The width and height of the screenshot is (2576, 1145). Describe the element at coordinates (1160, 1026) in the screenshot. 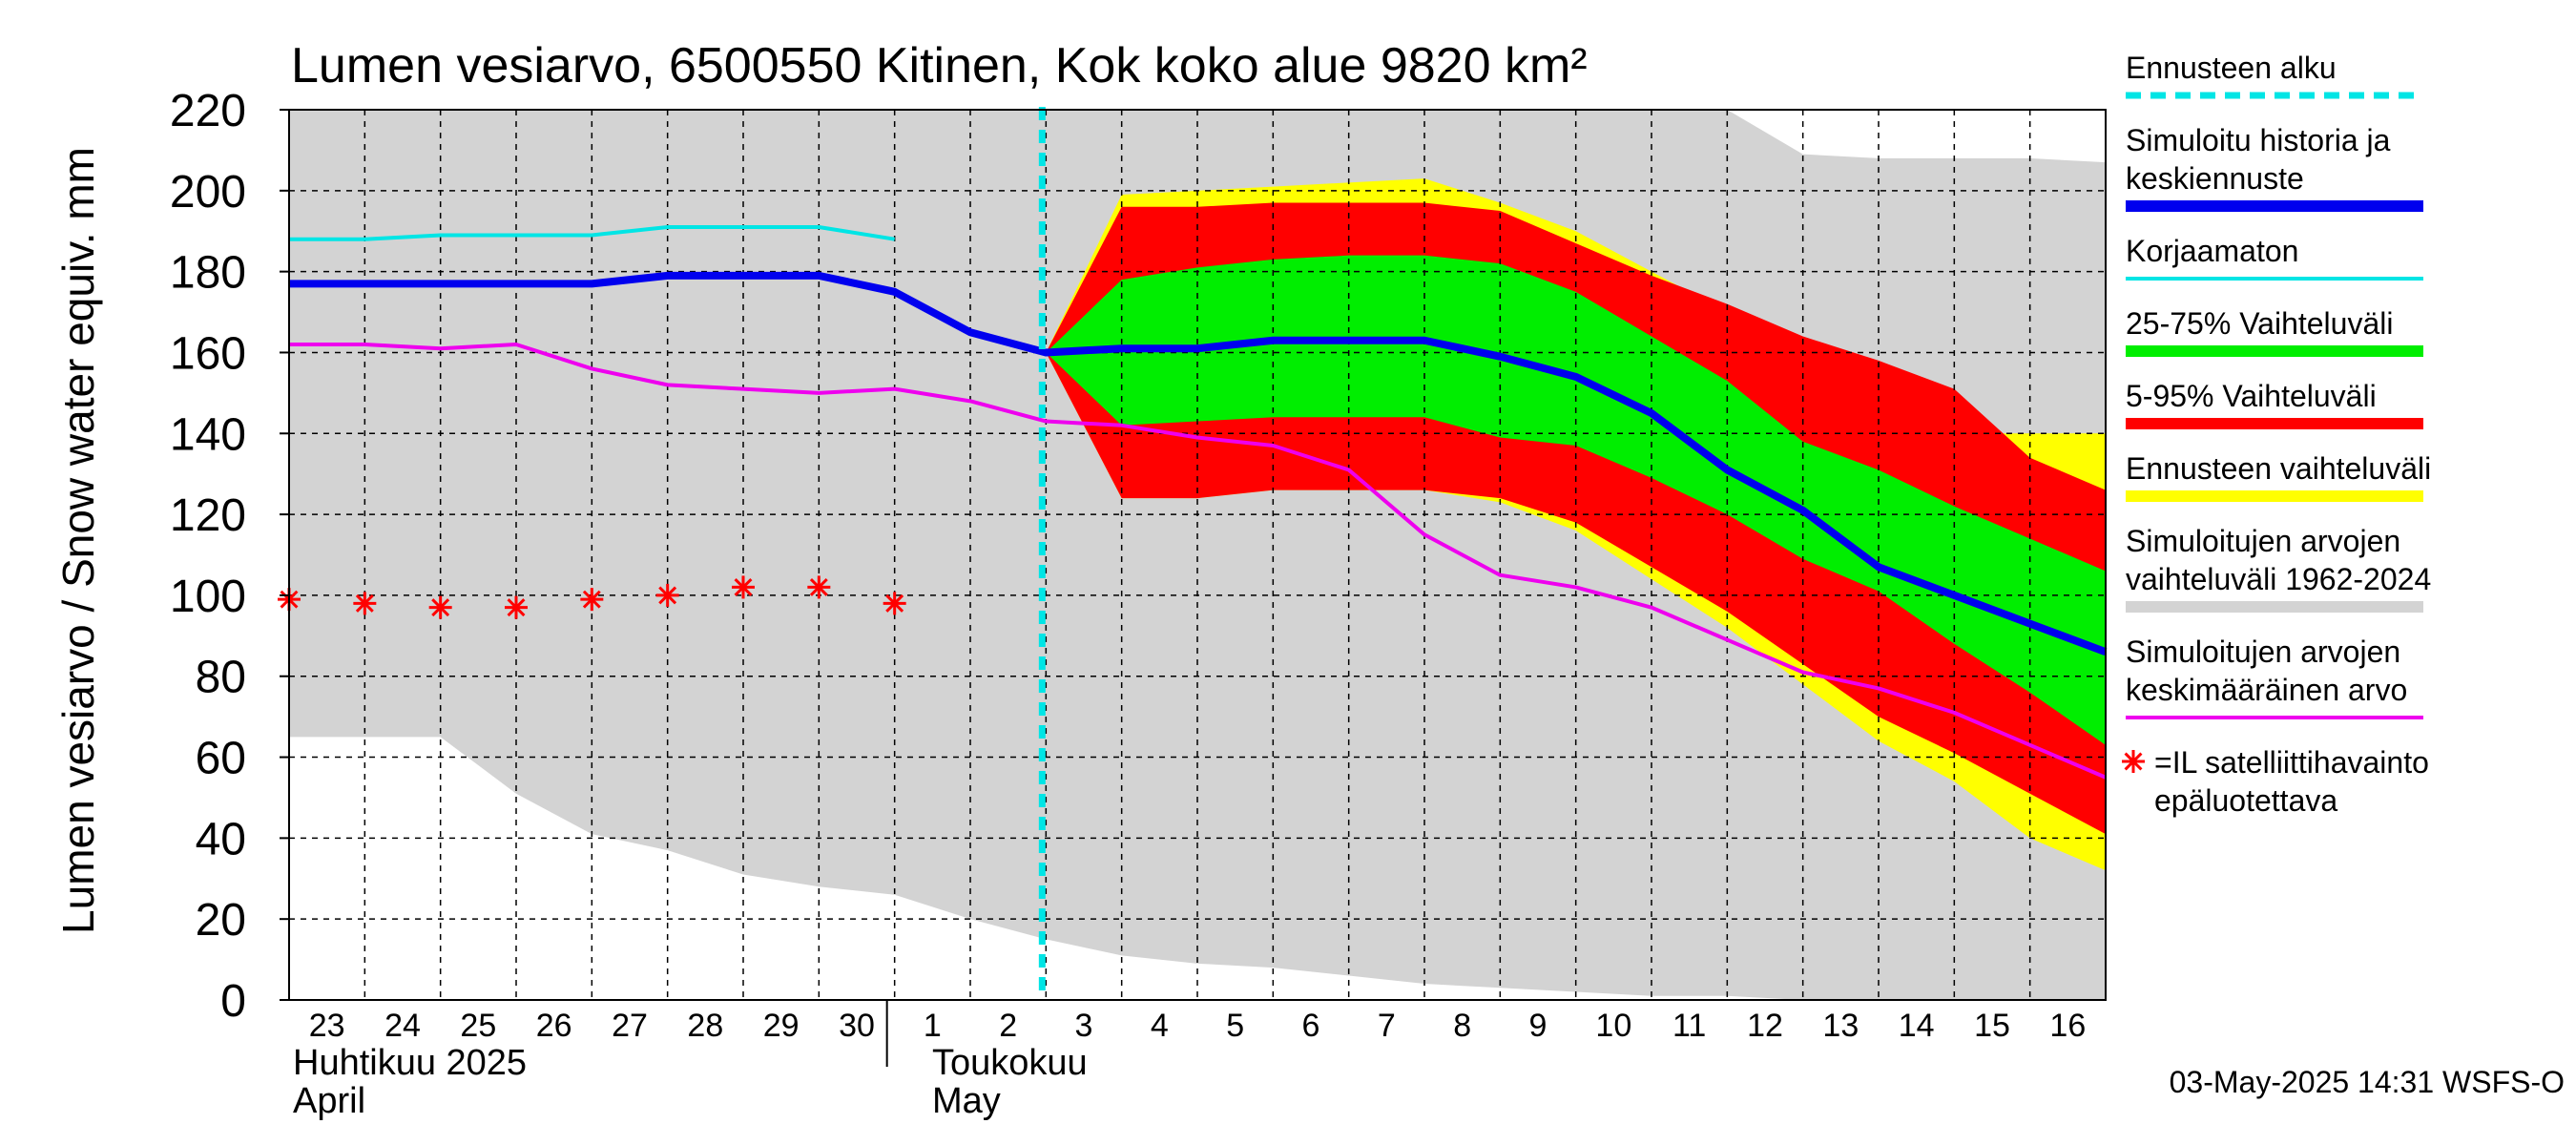

I see `x-tick-label: 4` at that location.